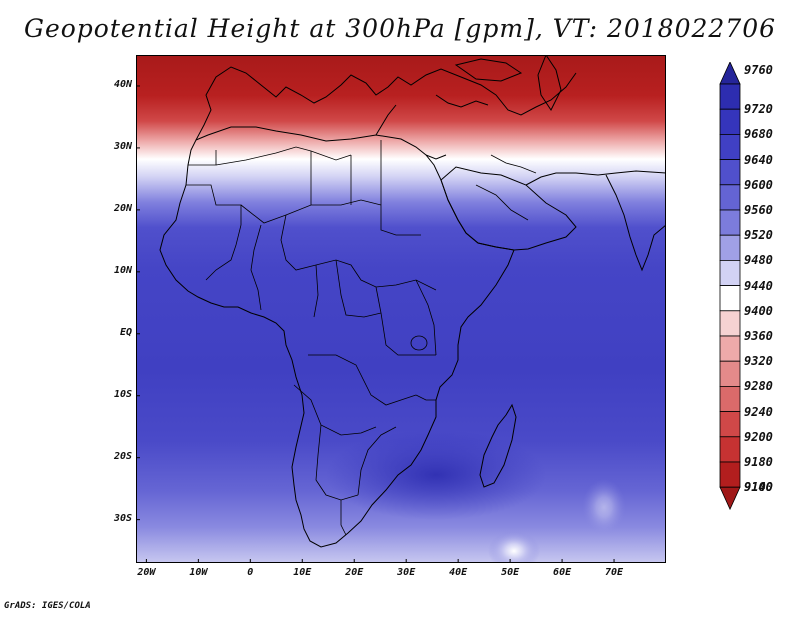  Describe the element at coordinates (122, 270) in the screenshot. I see `lat-label: 10N` at that location.